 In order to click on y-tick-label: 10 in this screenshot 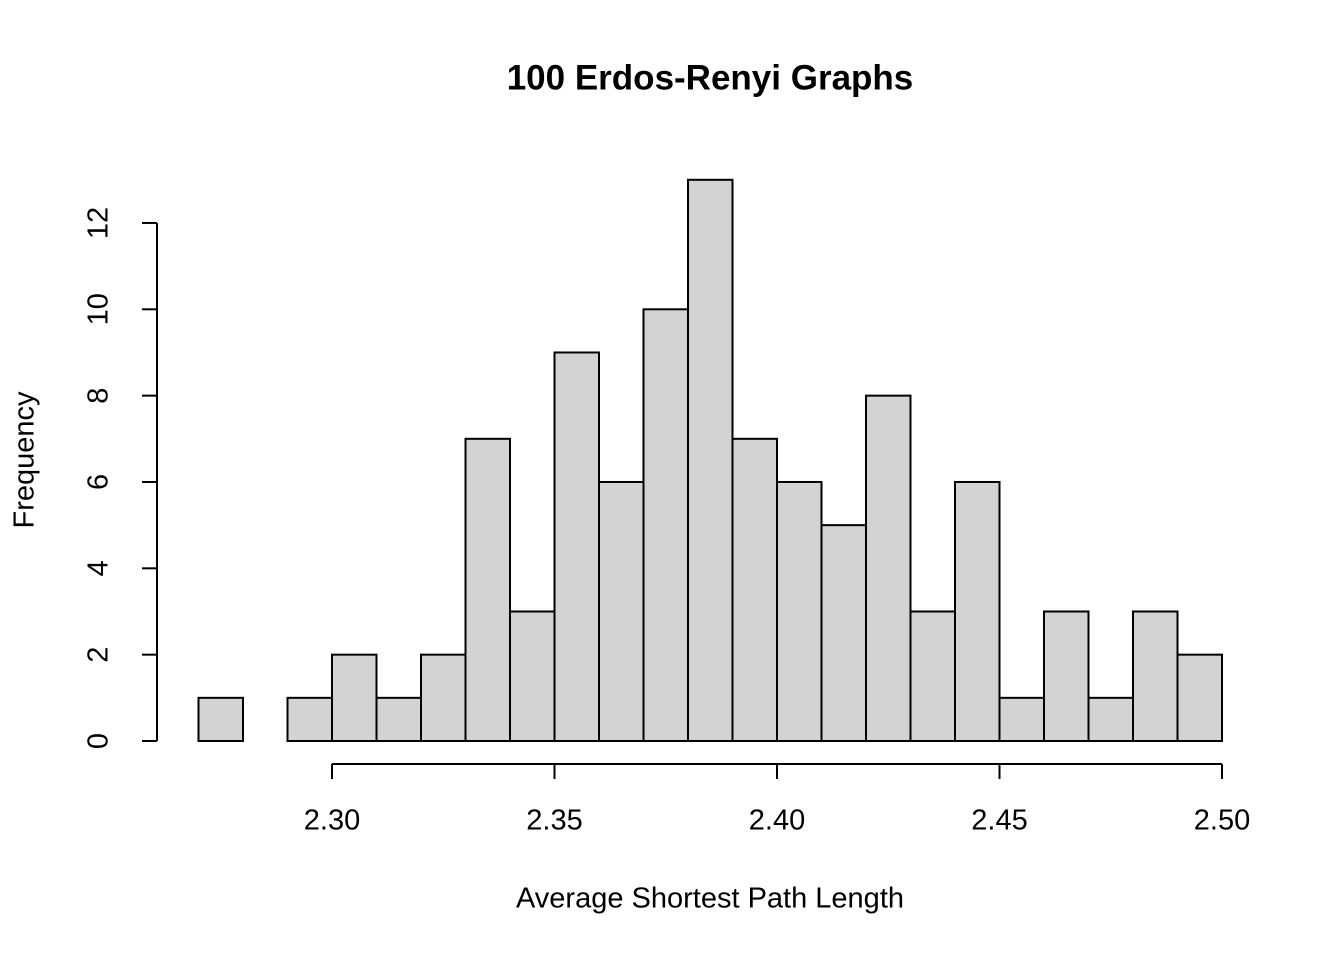, I will do `click(99, 309)`.